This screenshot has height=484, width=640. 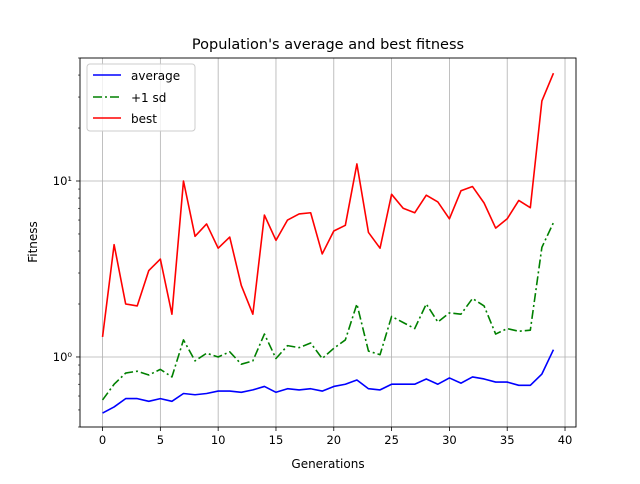 I want to click on x-tick-label: 25, so click(x=391, y=440).